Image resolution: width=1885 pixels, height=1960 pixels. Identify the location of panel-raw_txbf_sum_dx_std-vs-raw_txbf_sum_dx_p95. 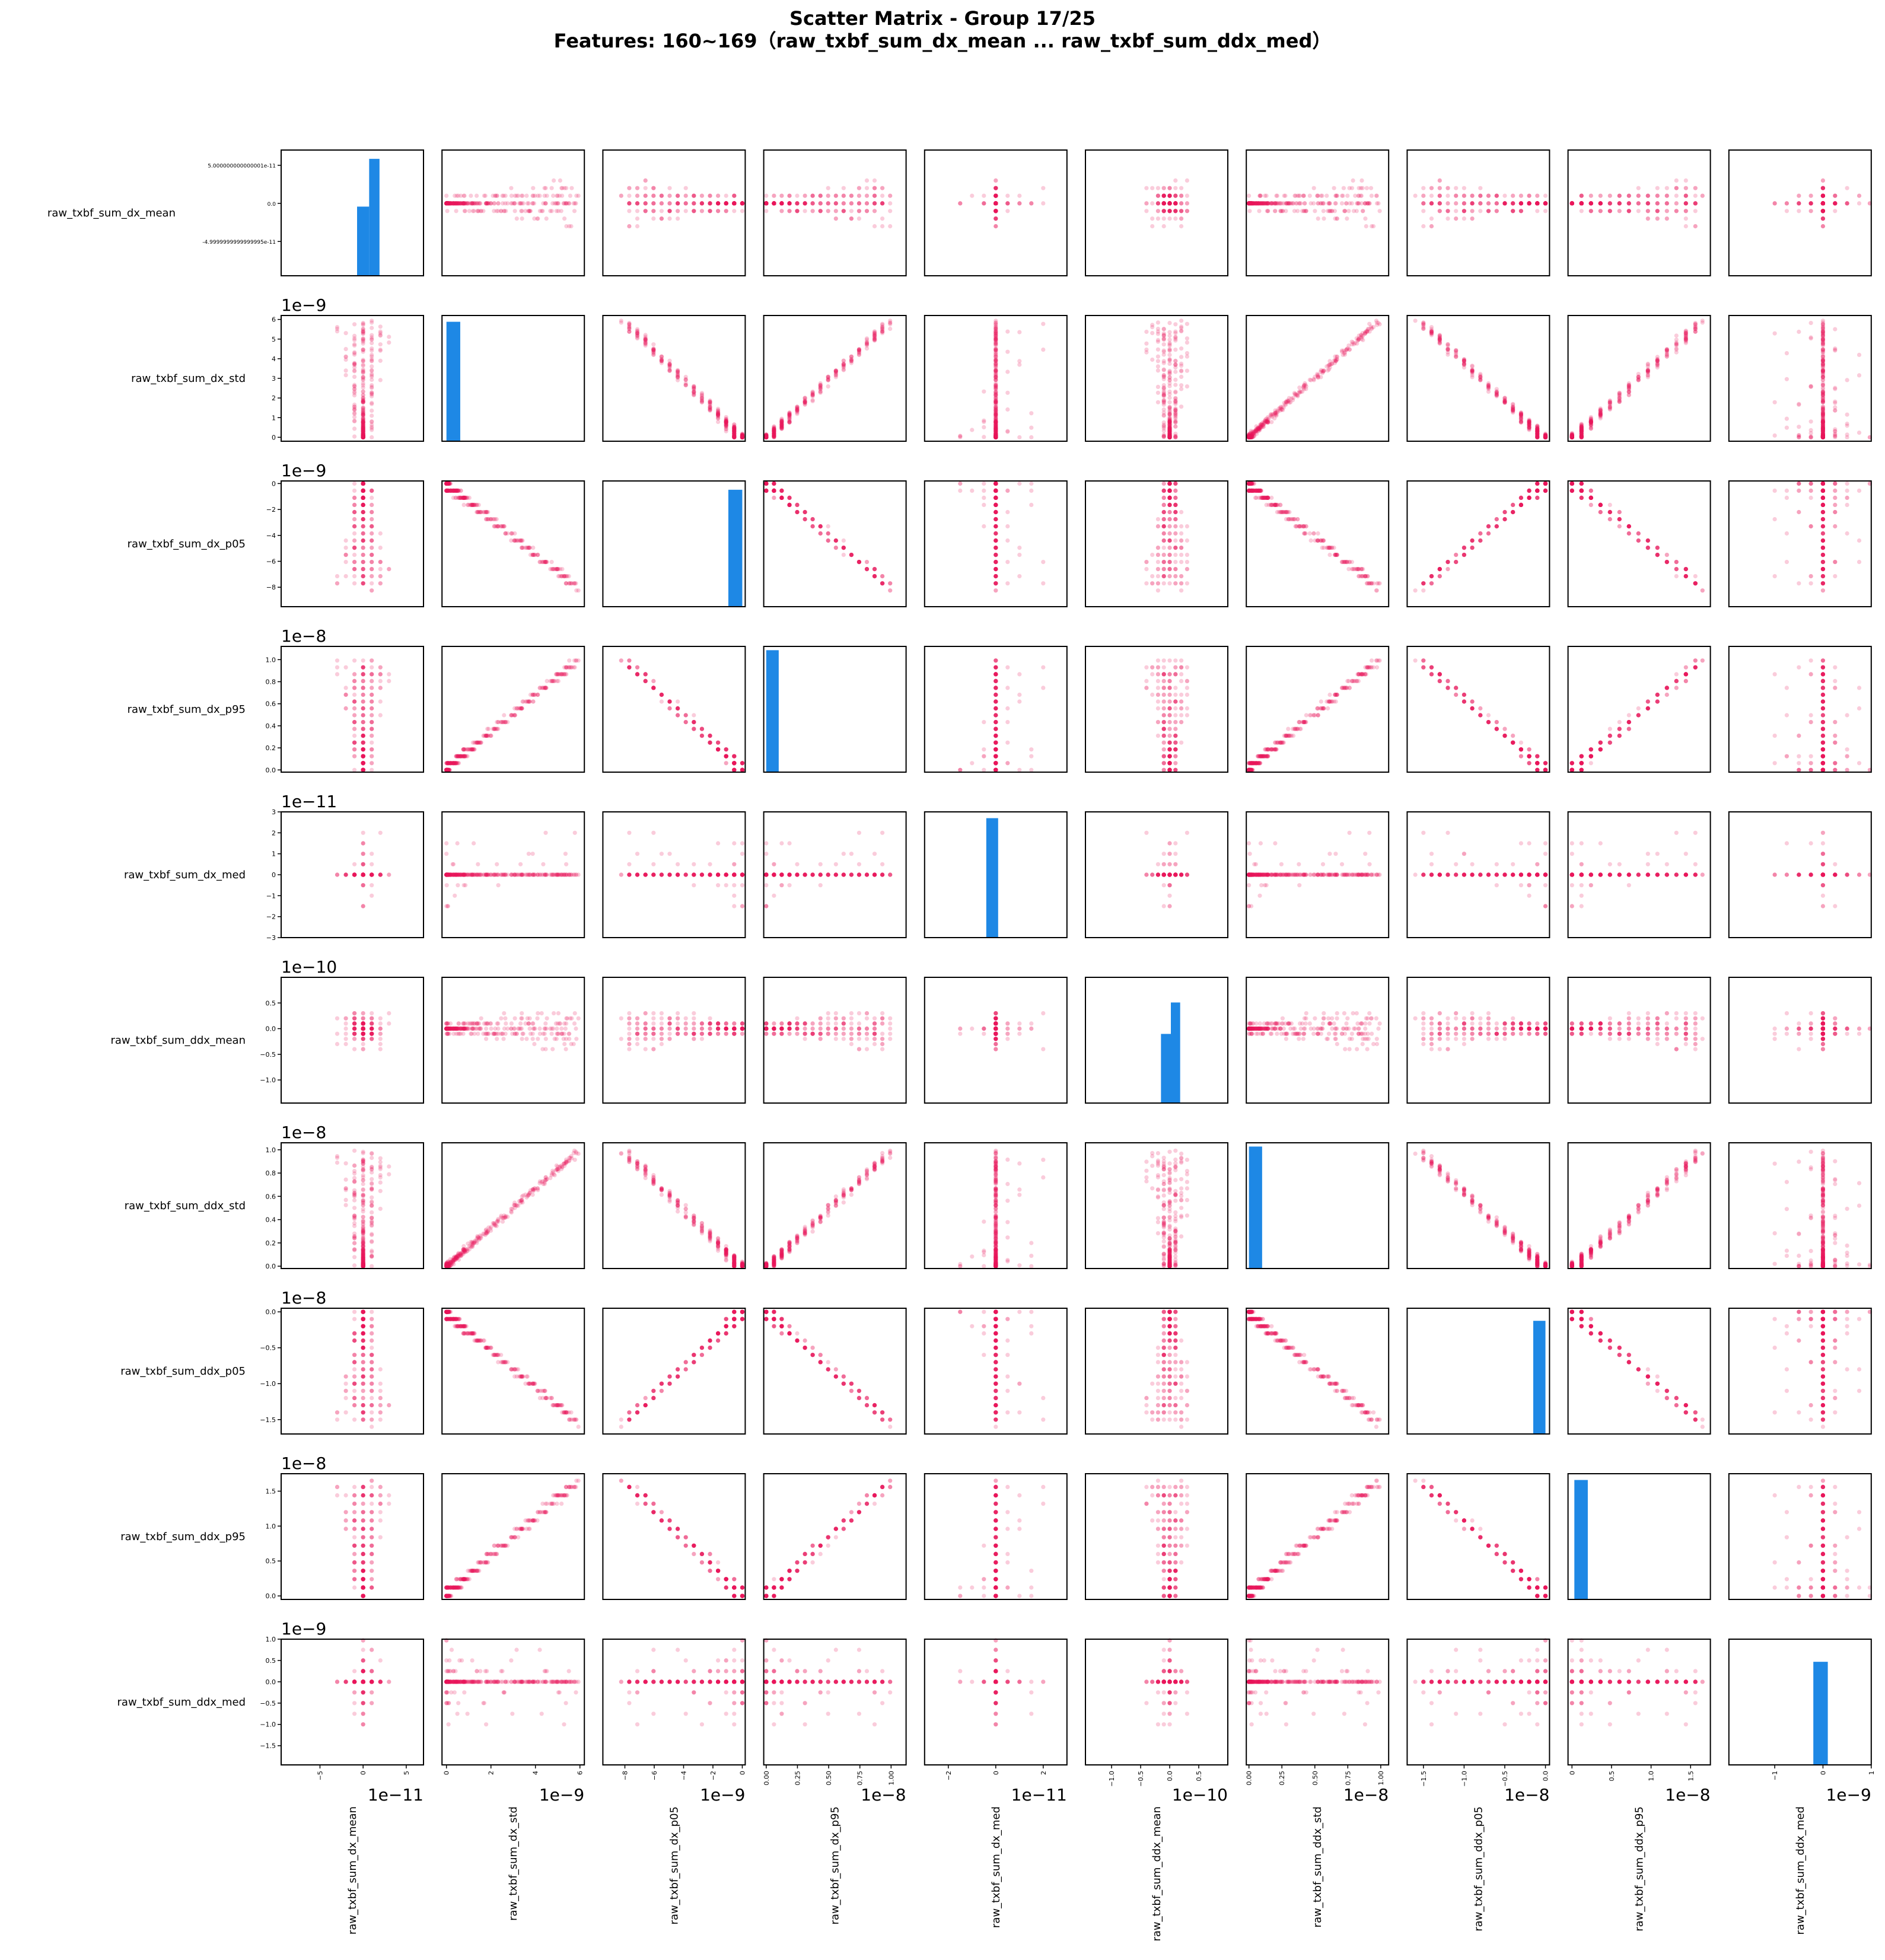
(835, 379).